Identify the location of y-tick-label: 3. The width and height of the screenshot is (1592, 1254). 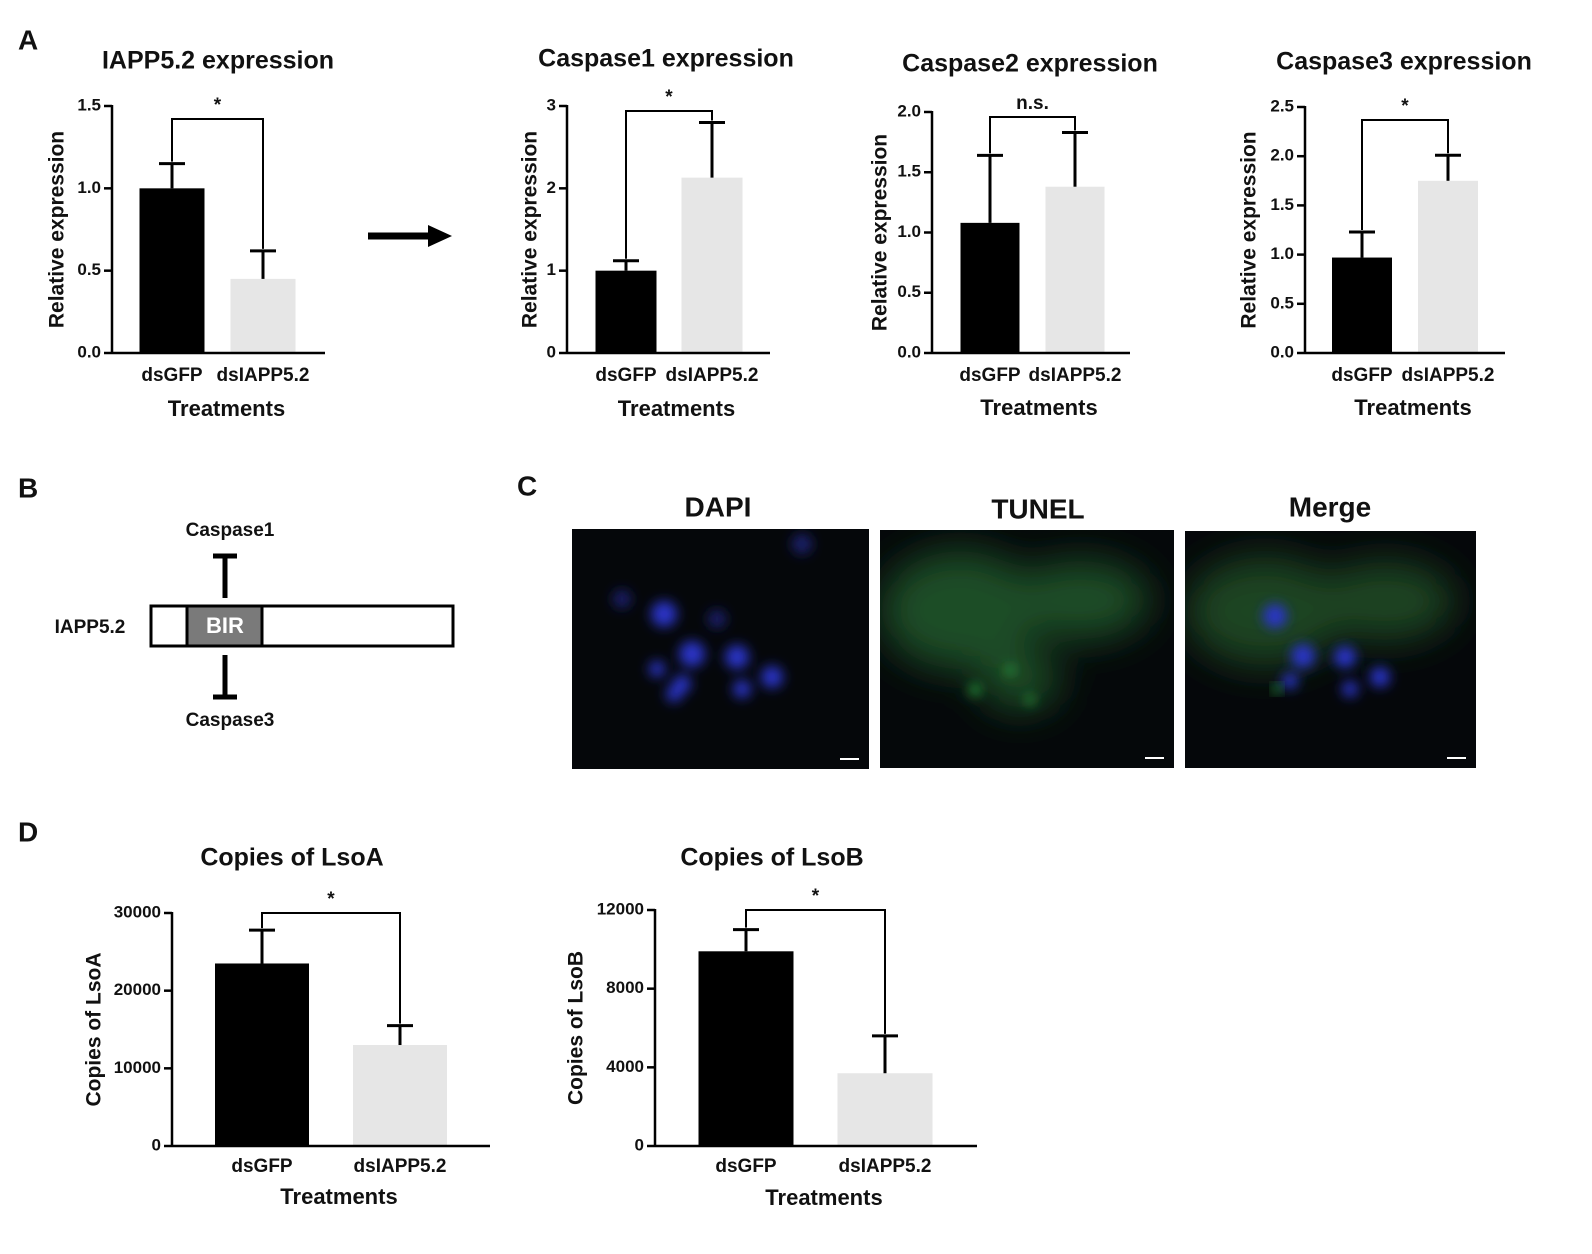
(551, 104).